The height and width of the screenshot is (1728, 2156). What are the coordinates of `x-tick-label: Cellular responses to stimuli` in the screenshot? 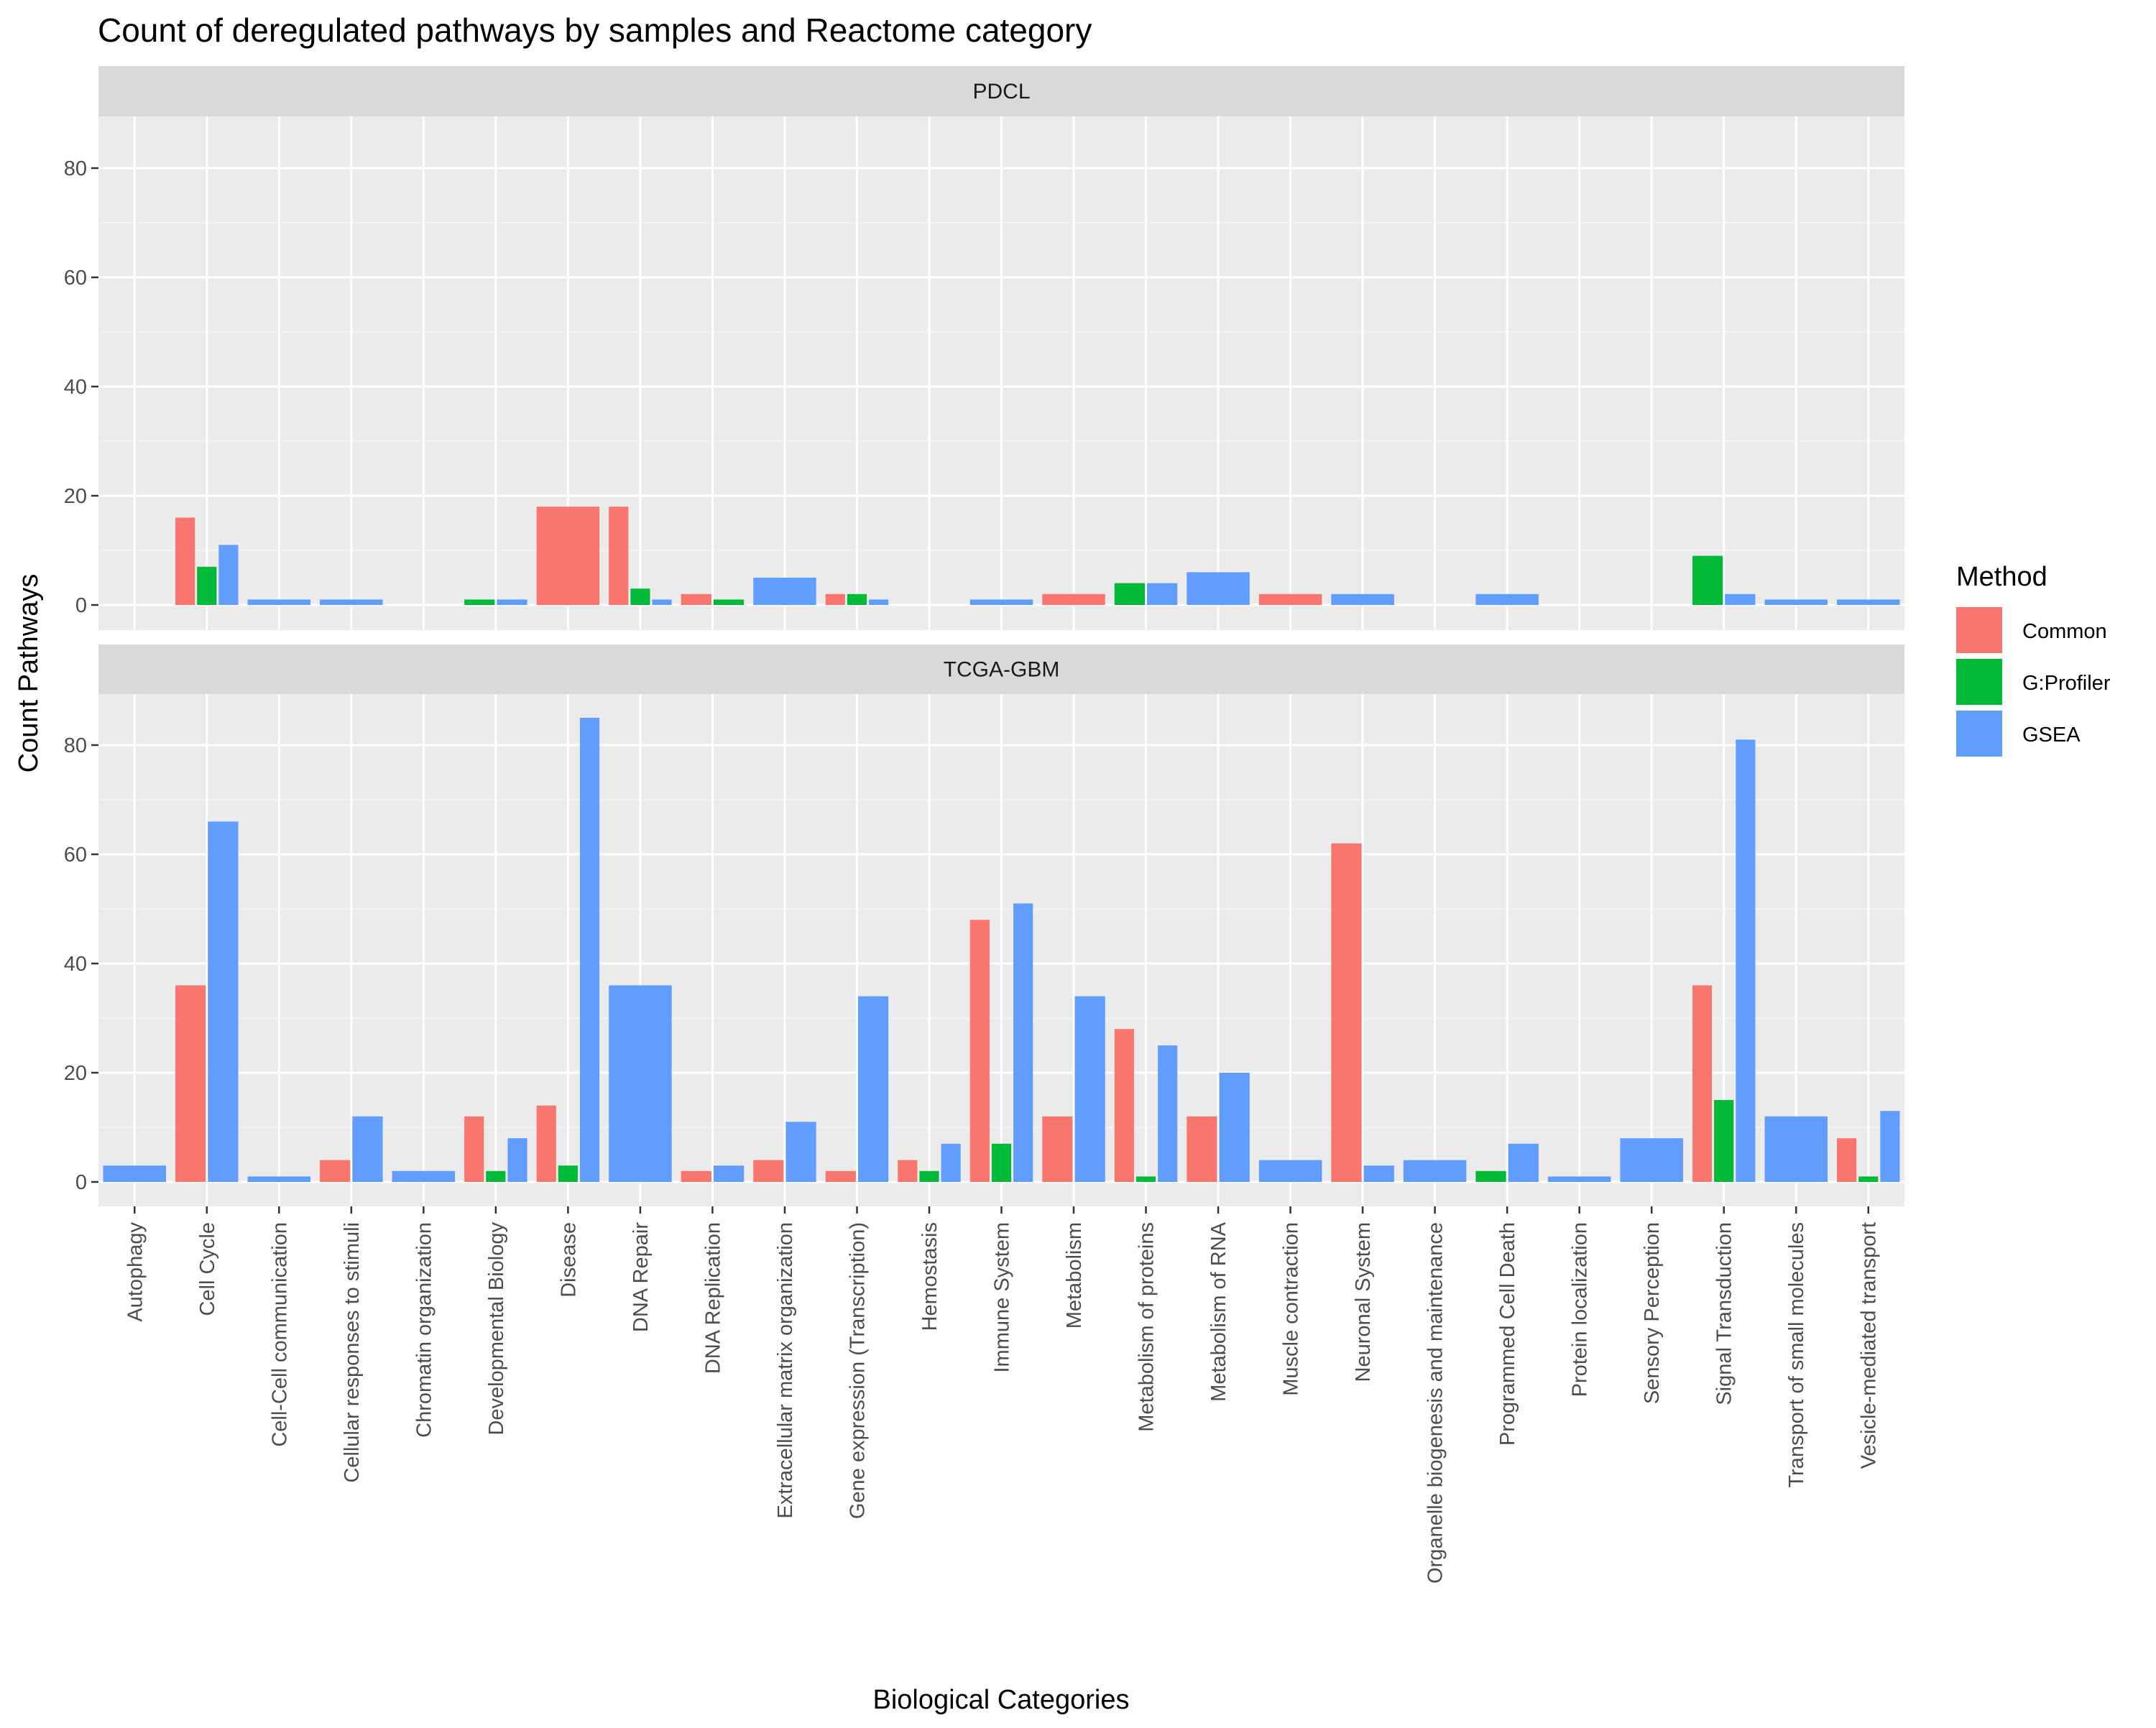 It's located at (352, 1352).